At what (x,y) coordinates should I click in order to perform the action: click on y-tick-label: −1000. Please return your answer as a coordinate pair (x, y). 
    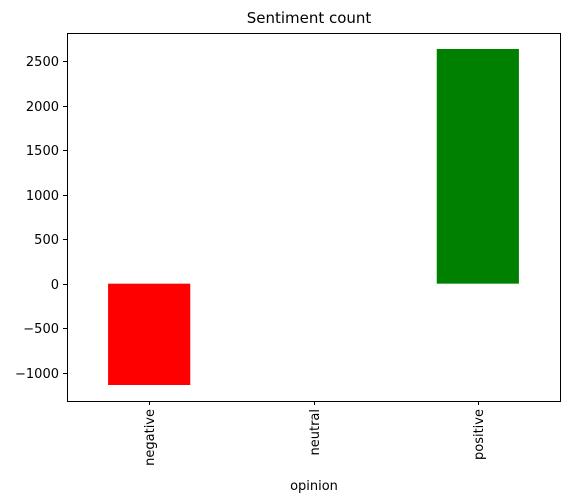
    Looking at the image, I should click on (37, 374).